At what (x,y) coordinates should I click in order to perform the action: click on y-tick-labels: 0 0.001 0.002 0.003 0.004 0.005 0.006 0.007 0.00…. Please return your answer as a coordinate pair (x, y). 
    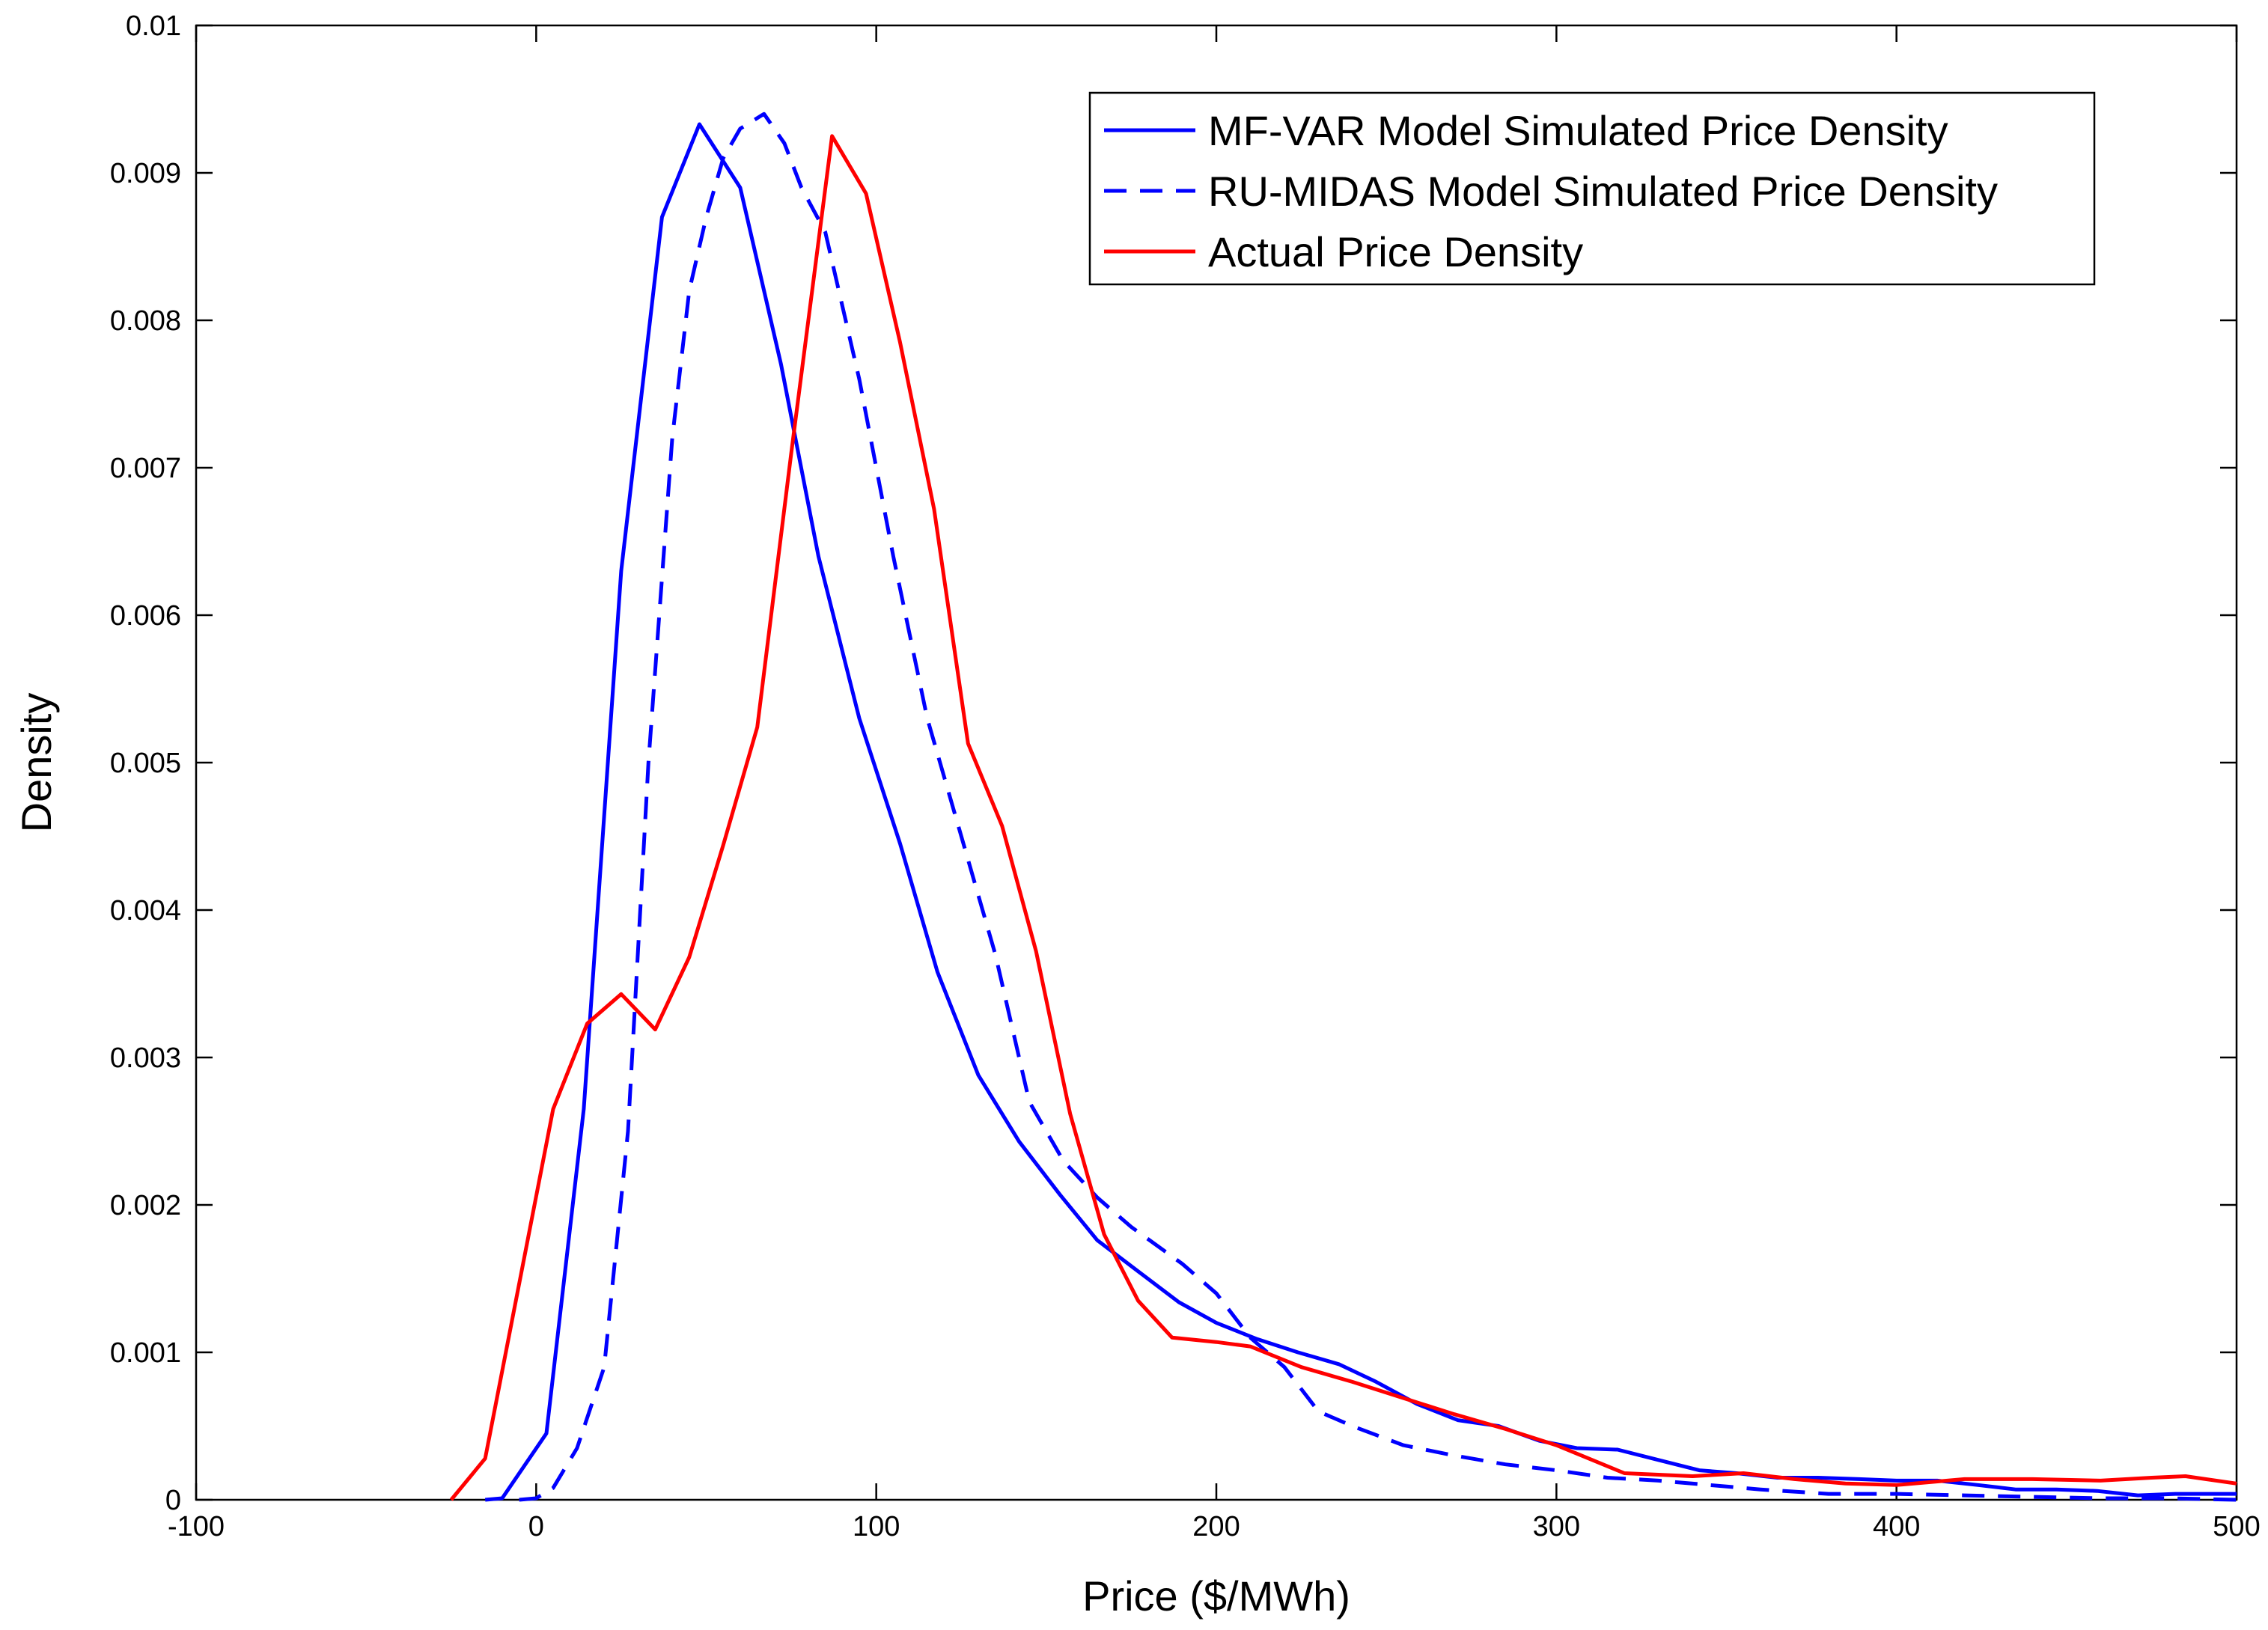
    Looking at the image, I should click on (145, 763).